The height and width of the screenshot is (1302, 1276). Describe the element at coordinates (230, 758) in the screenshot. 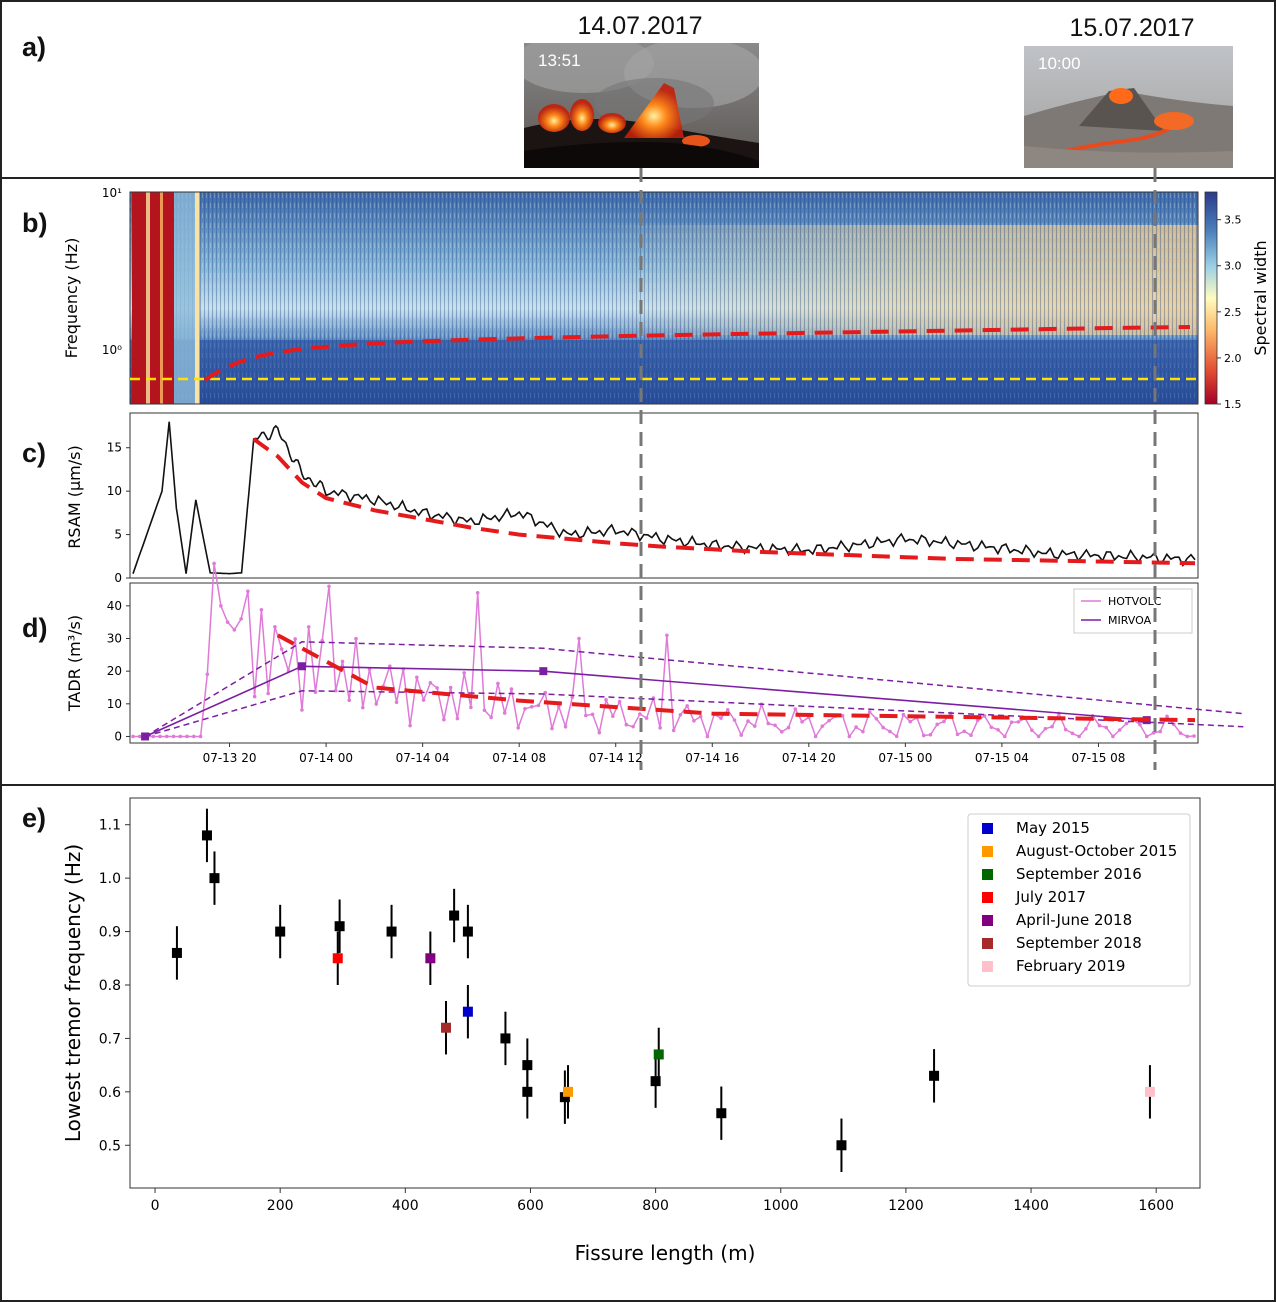

I see `tadr-xtick-label-0: 07-13 20` at that location.